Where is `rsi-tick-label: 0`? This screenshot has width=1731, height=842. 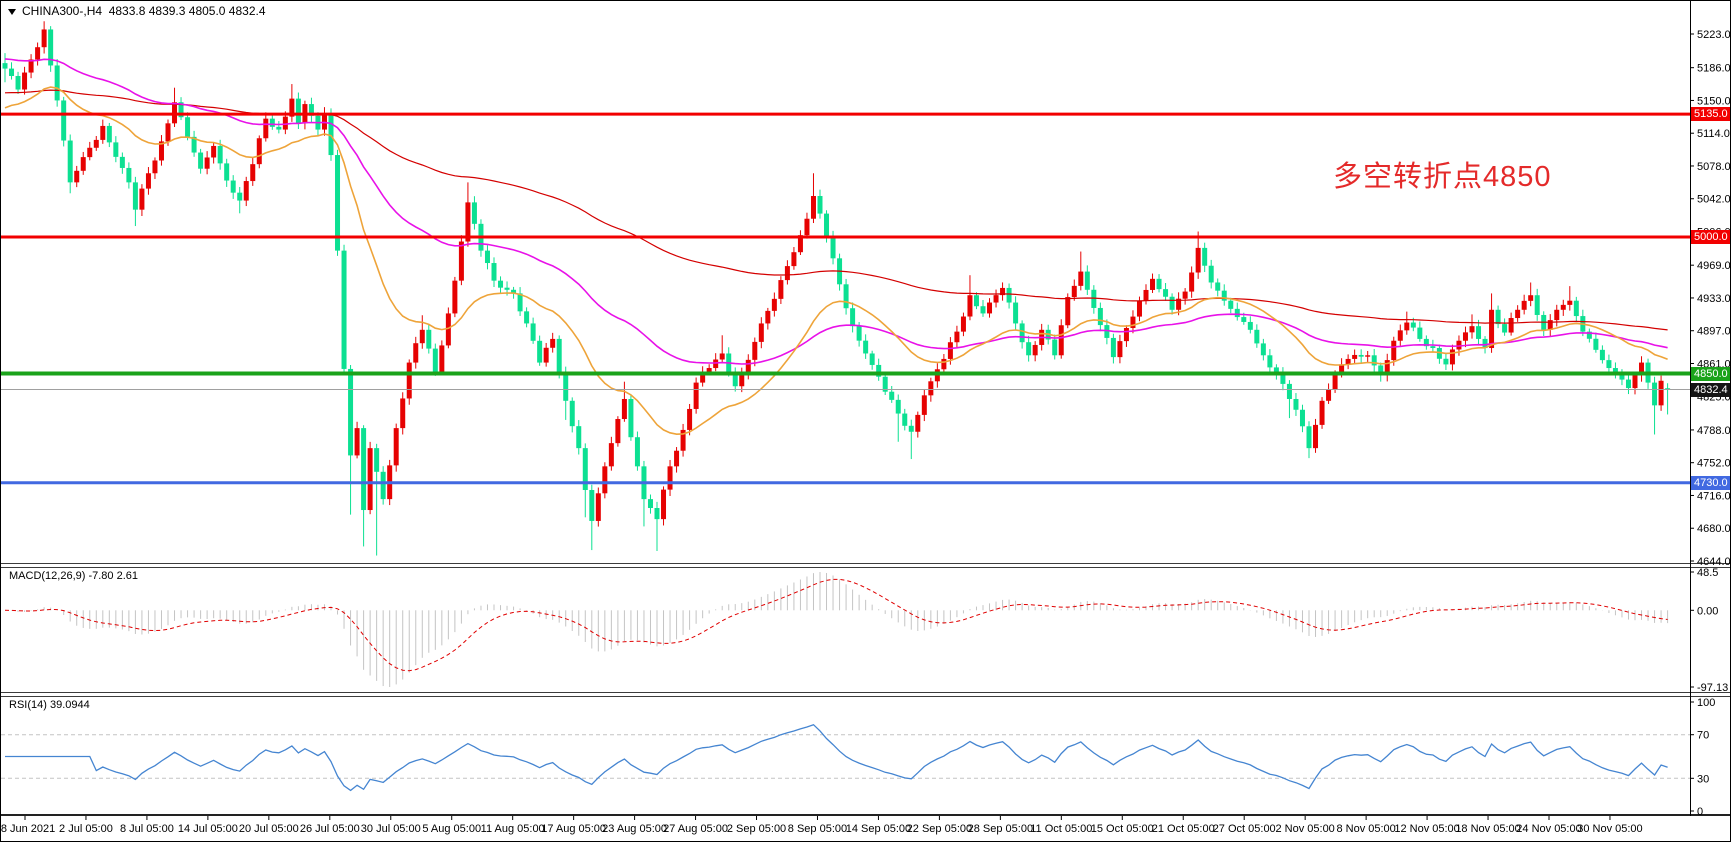 rsi-tick-label: 0 is located at coordinates (1700, 812).